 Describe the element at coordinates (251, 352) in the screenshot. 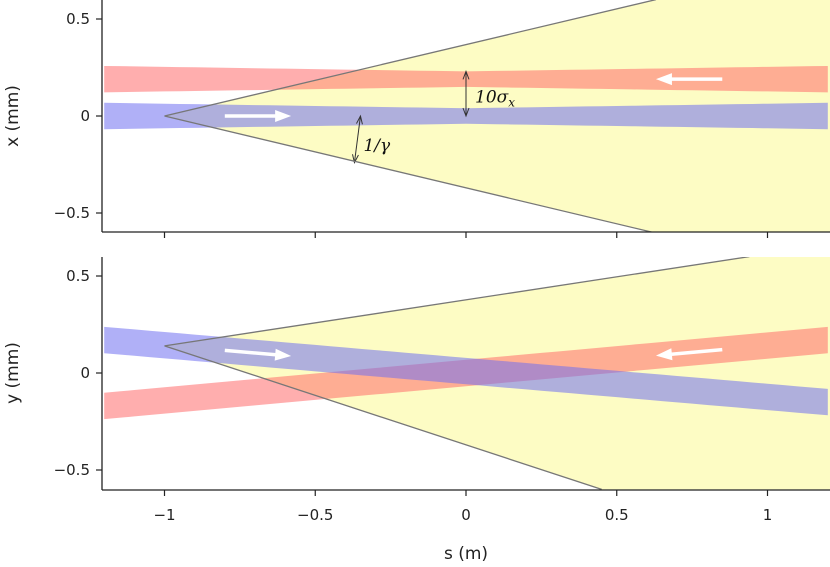

I see `bottom-blue-arrow-shaft` at that location.